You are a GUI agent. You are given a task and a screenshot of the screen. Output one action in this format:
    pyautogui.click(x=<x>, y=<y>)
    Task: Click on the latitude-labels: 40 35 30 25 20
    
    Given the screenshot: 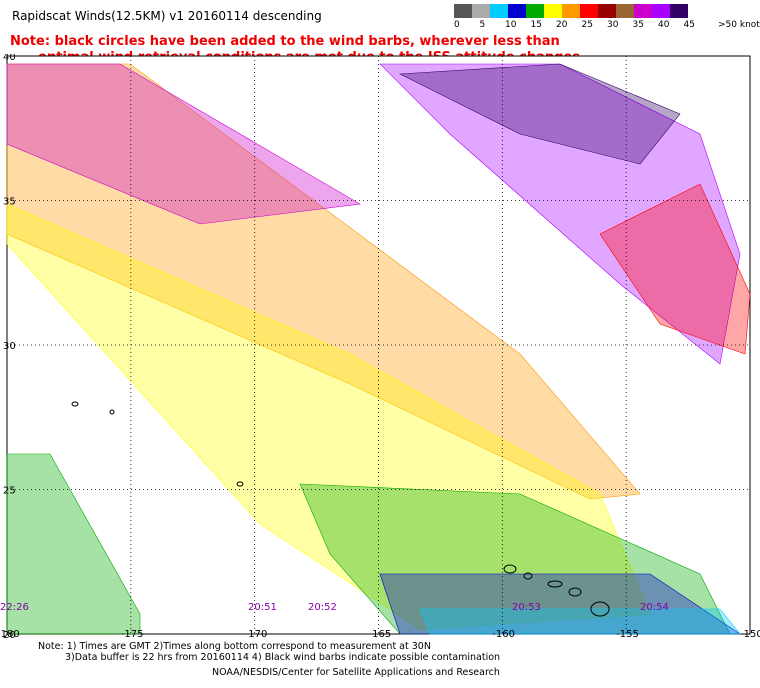 What is the action you would take?
    pyautogui.click(x=9, y=347)
    